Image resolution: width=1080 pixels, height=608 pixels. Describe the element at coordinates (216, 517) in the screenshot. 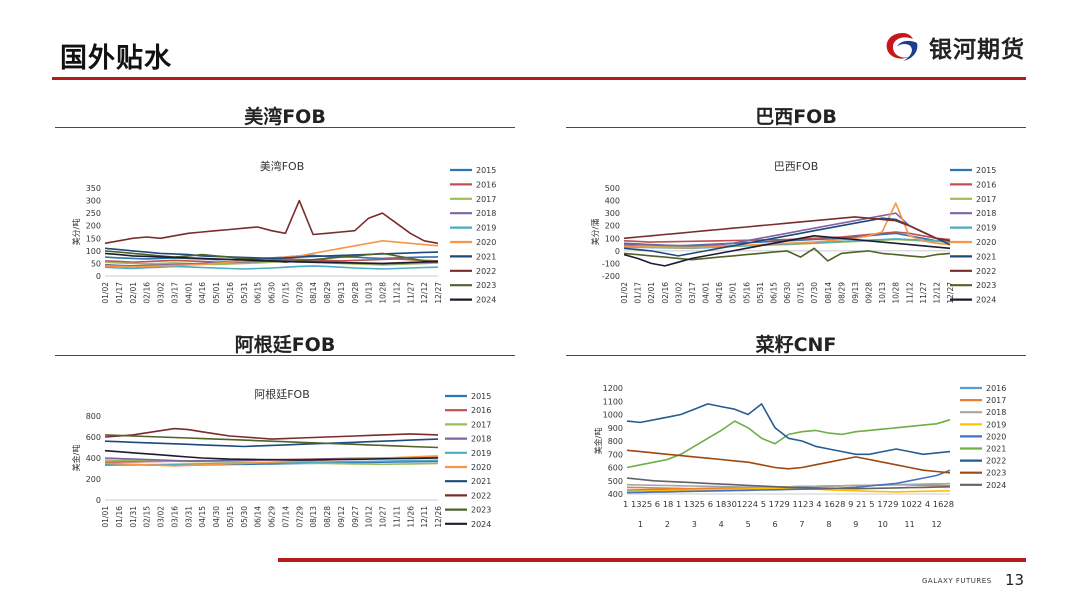

I see `x-tick-label: 04/30` at that location.